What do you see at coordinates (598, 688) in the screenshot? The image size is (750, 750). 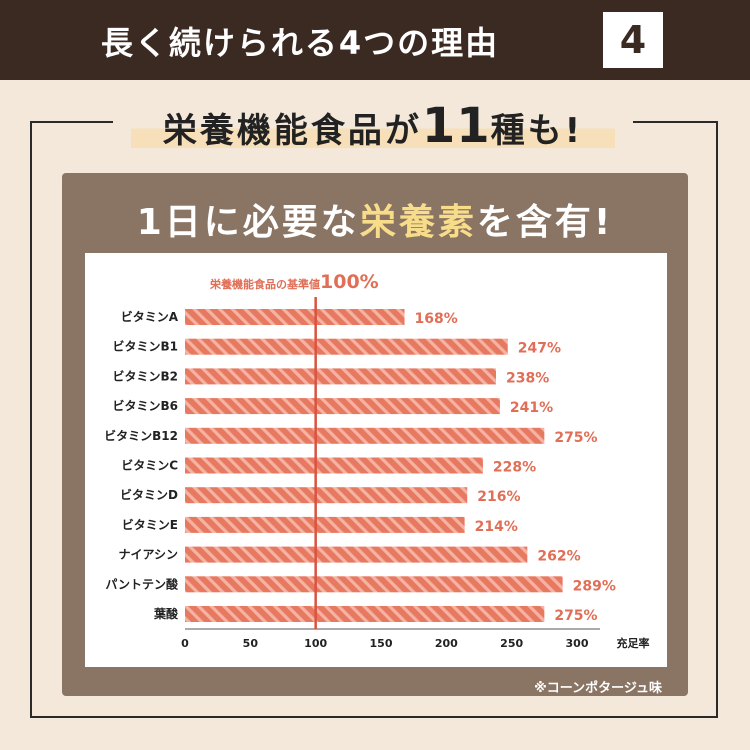 I see `flavor-note: ※コーンポタージュ味` at bounding box center [598, 688].